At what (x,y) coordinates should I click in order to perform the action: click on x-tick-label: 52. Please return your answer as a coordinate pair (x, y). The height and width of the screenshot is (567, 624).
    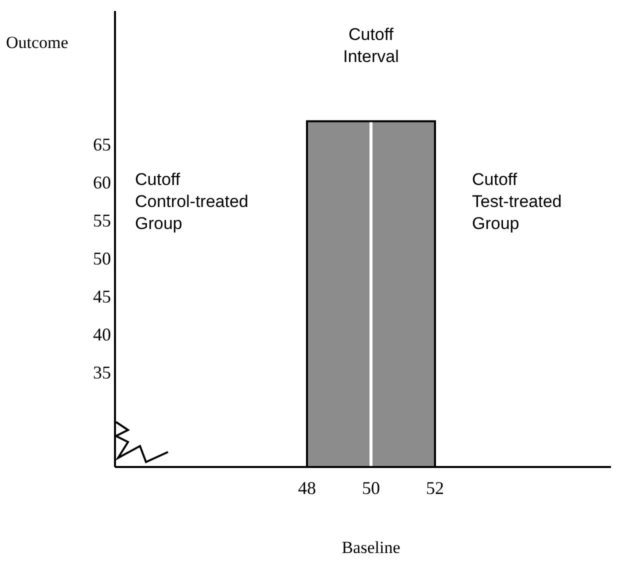
    Looking at the image, I should click on (435, 488).